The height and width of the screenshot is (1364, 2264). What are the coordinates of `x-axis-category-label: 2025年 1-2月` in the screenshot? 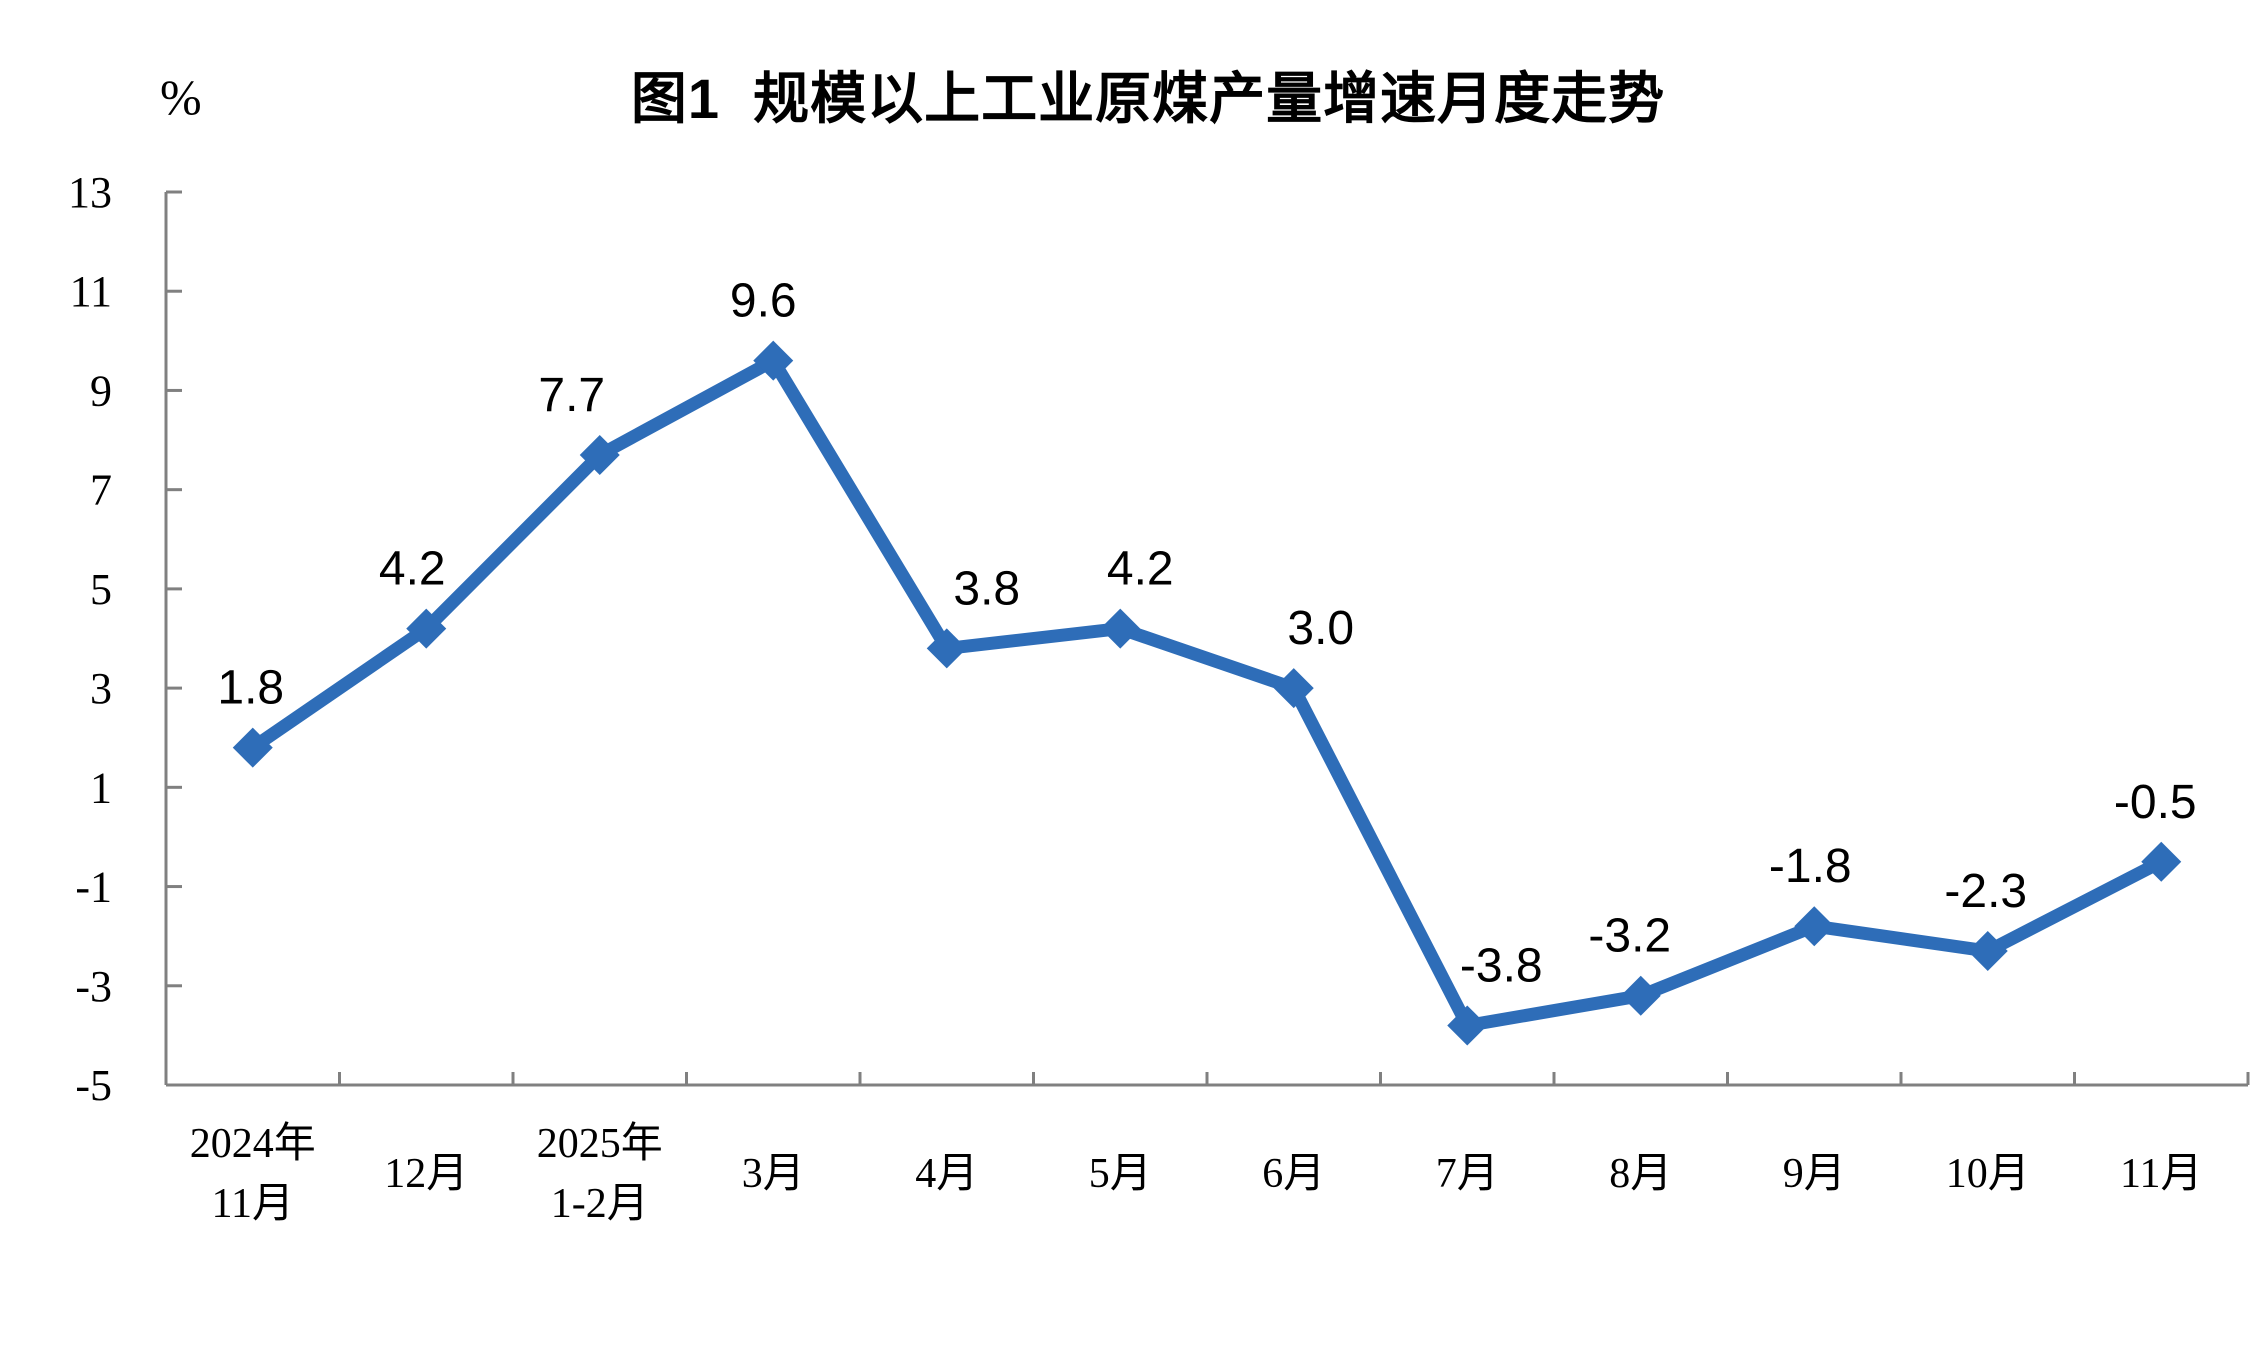 It's located at (600, 1173).